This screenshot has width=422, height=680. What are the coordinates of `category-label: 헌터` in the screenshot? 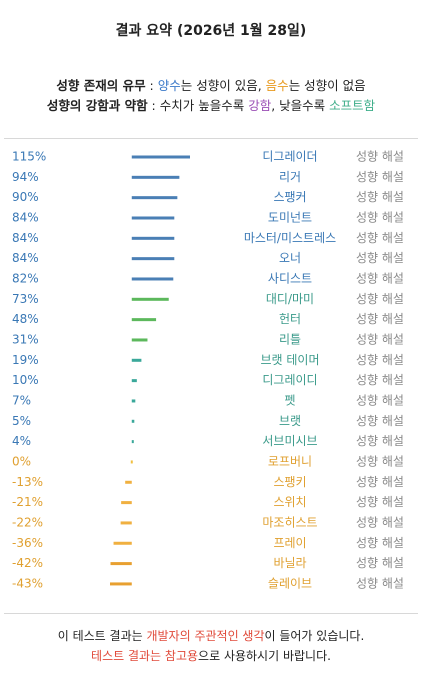 It's located at (290, 319).